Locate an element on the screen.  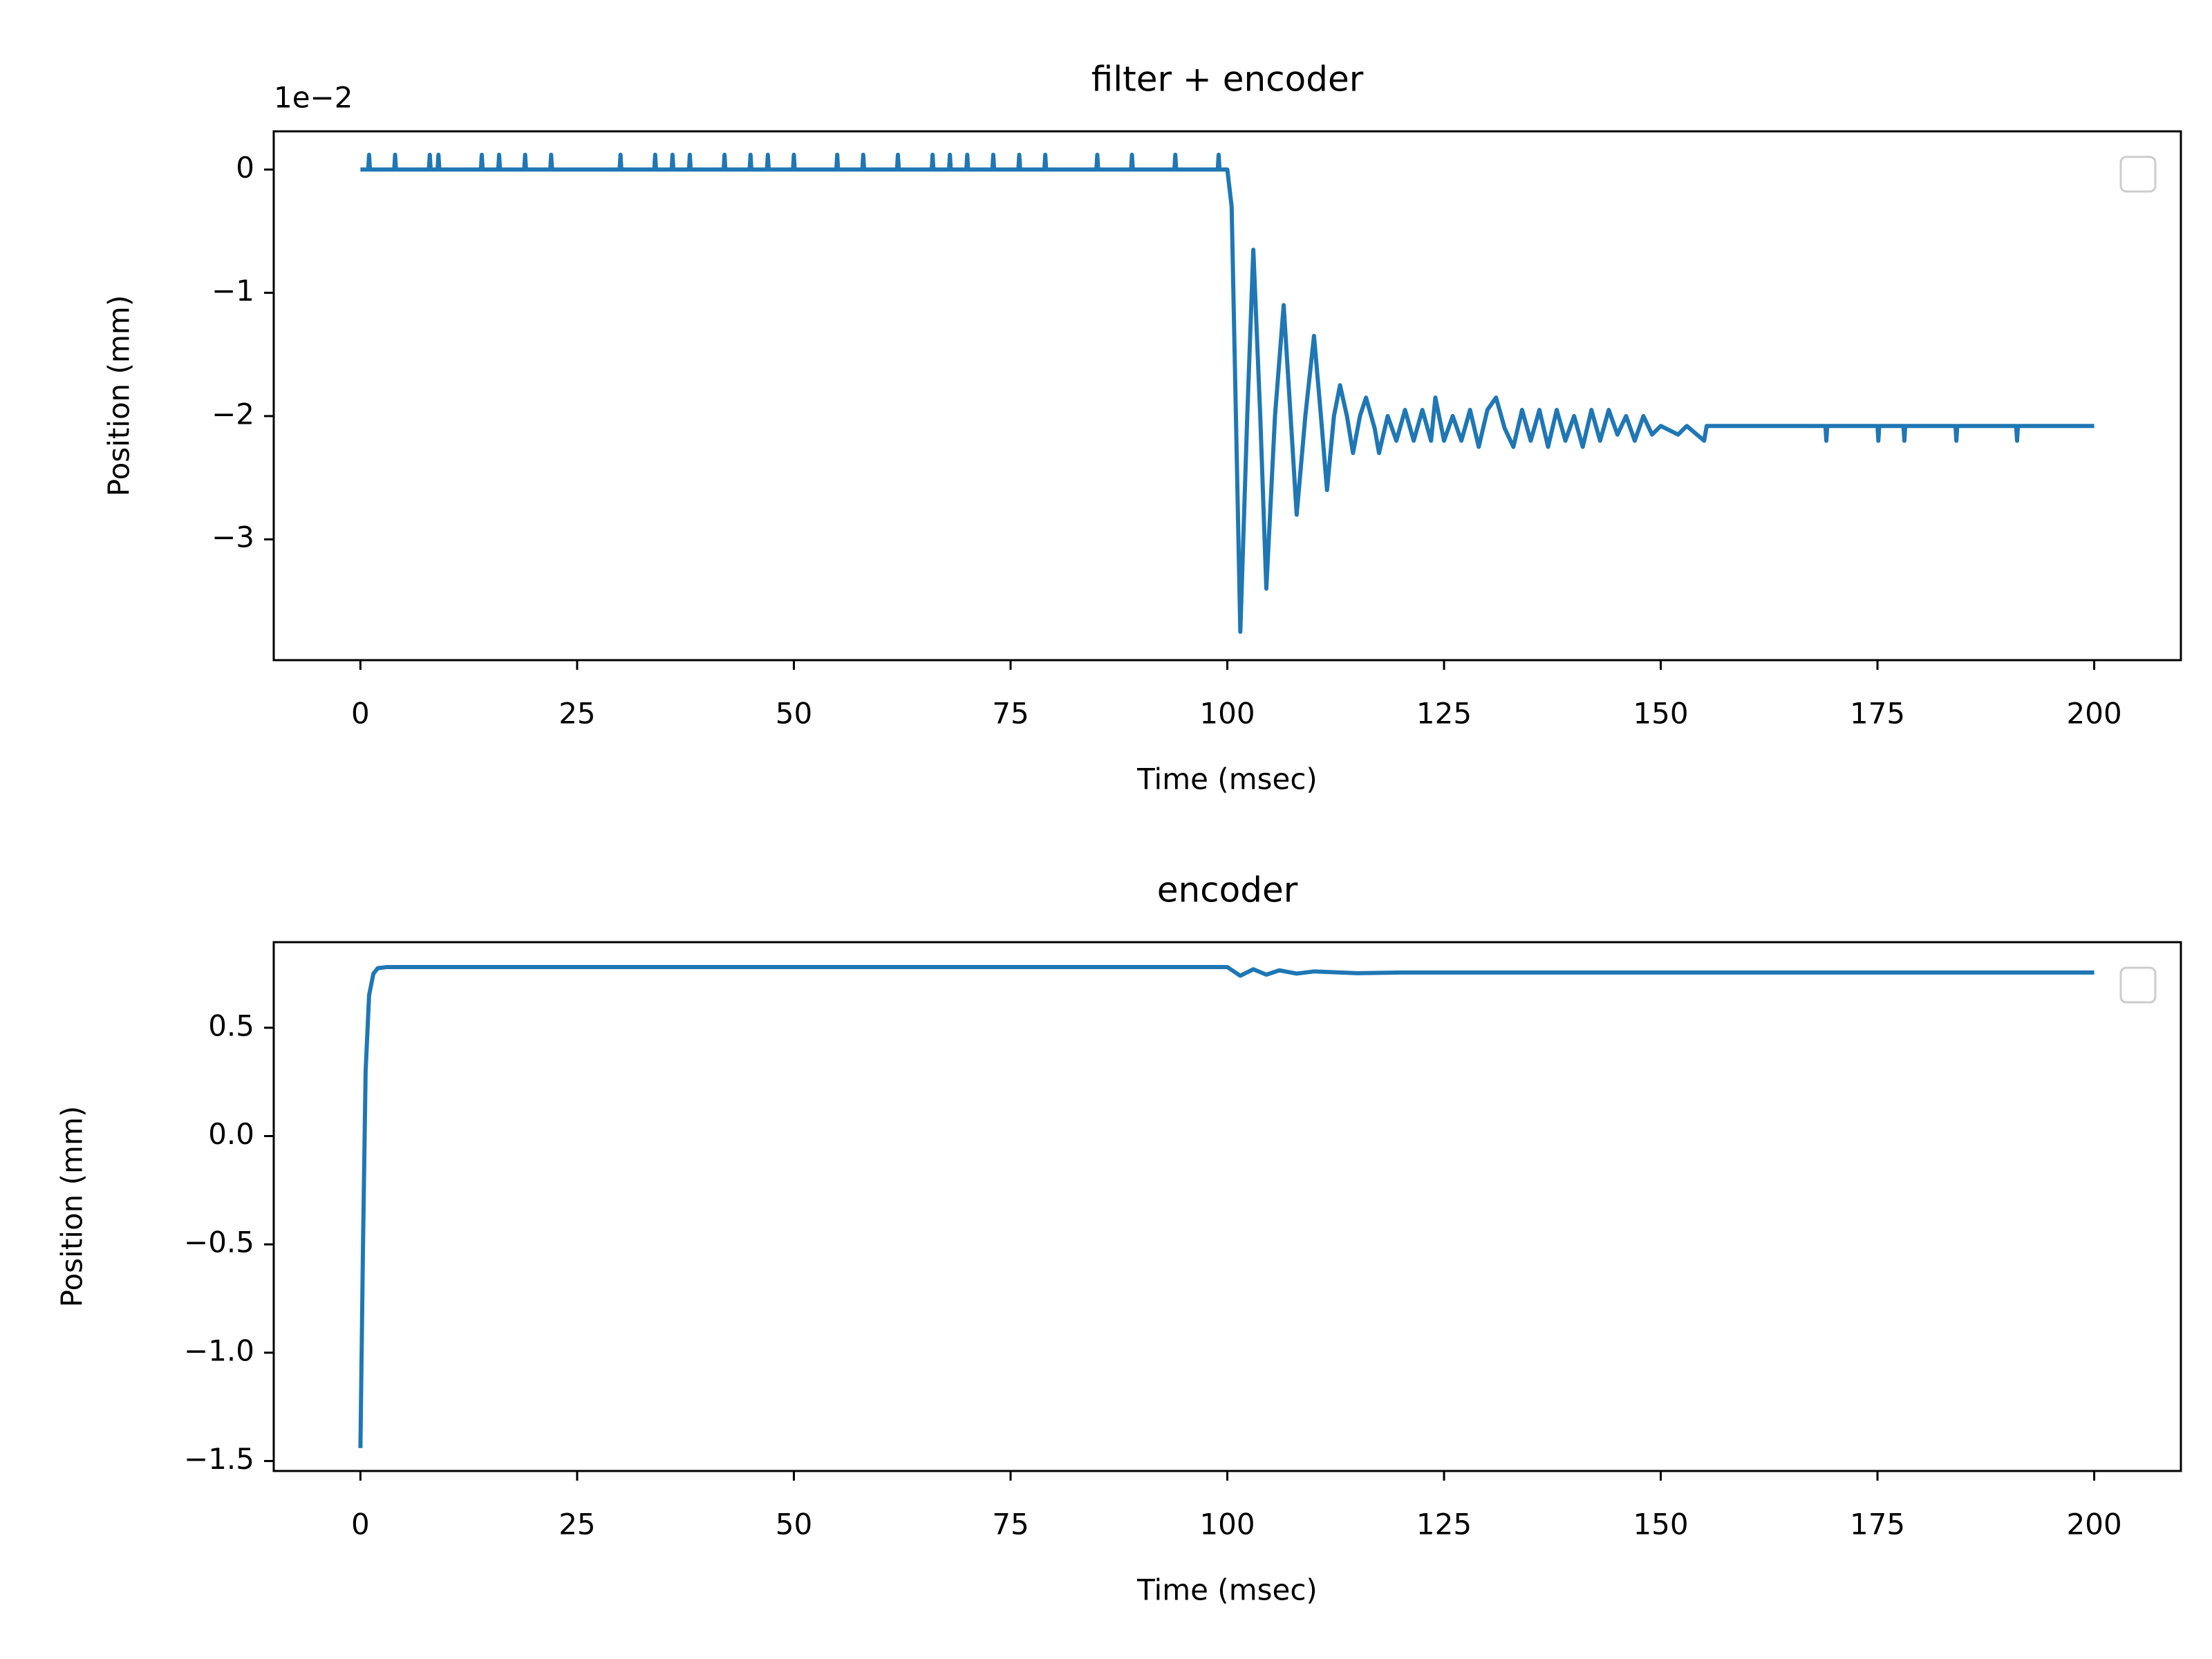
y-tick-label: −0.5 is located at coordinates (219, 1242).